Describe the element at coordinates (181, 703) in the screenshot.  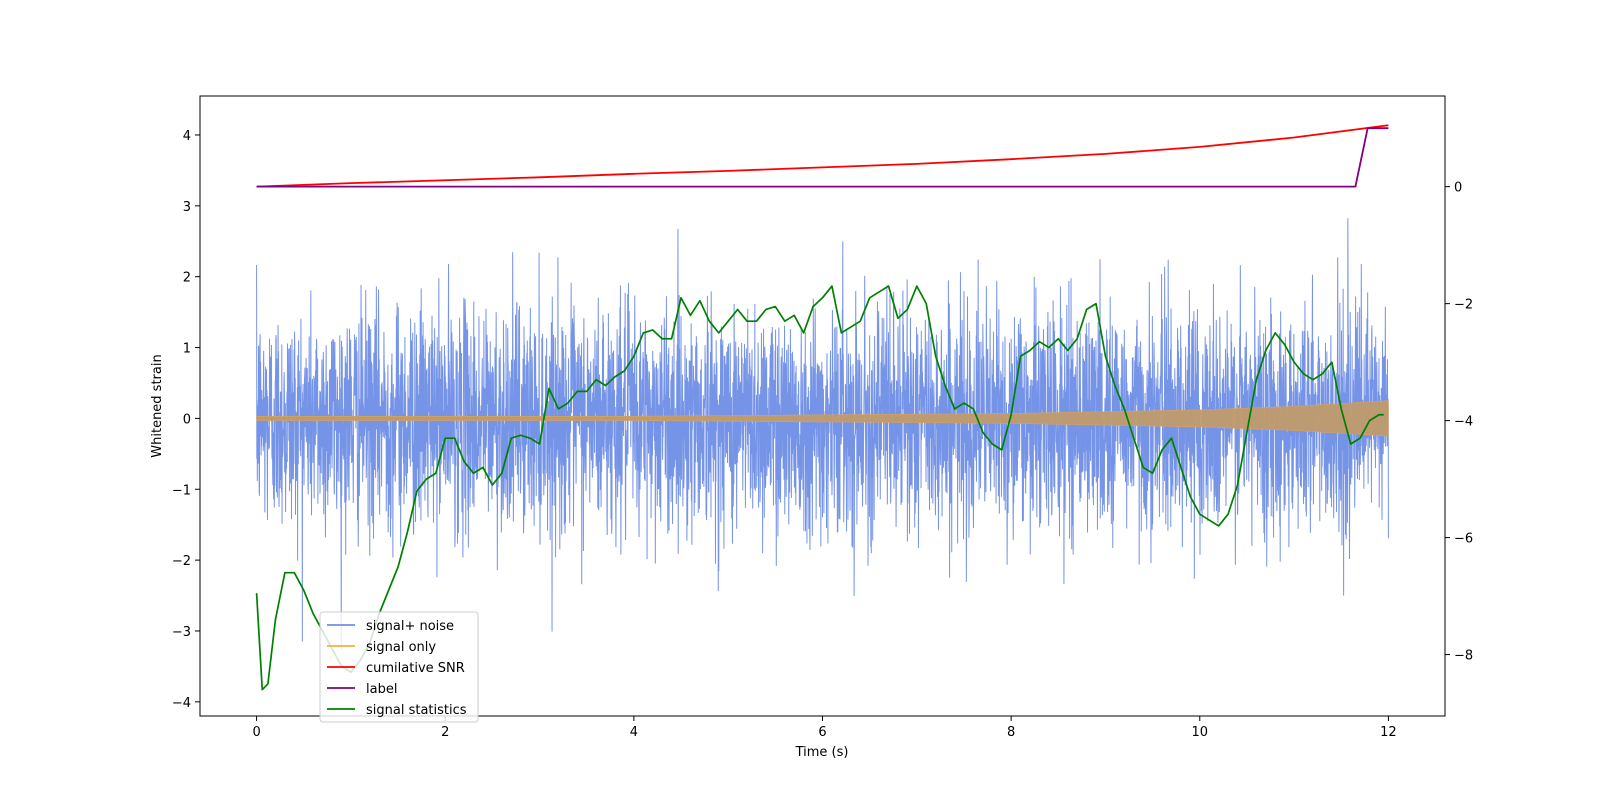
I see `y-tick-label: −4` at that location.